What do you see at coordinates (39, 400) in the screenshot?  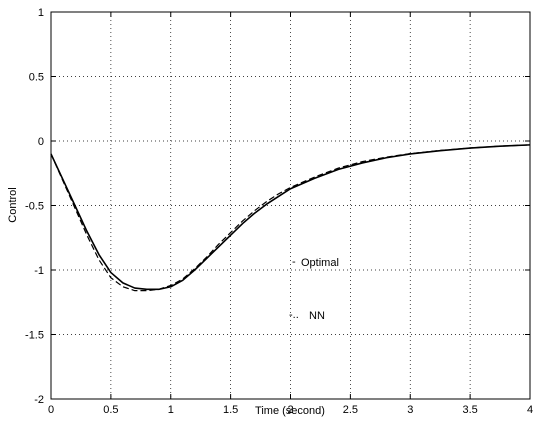 I see `y-tick-label: -2` at bounding box center [39, 400].